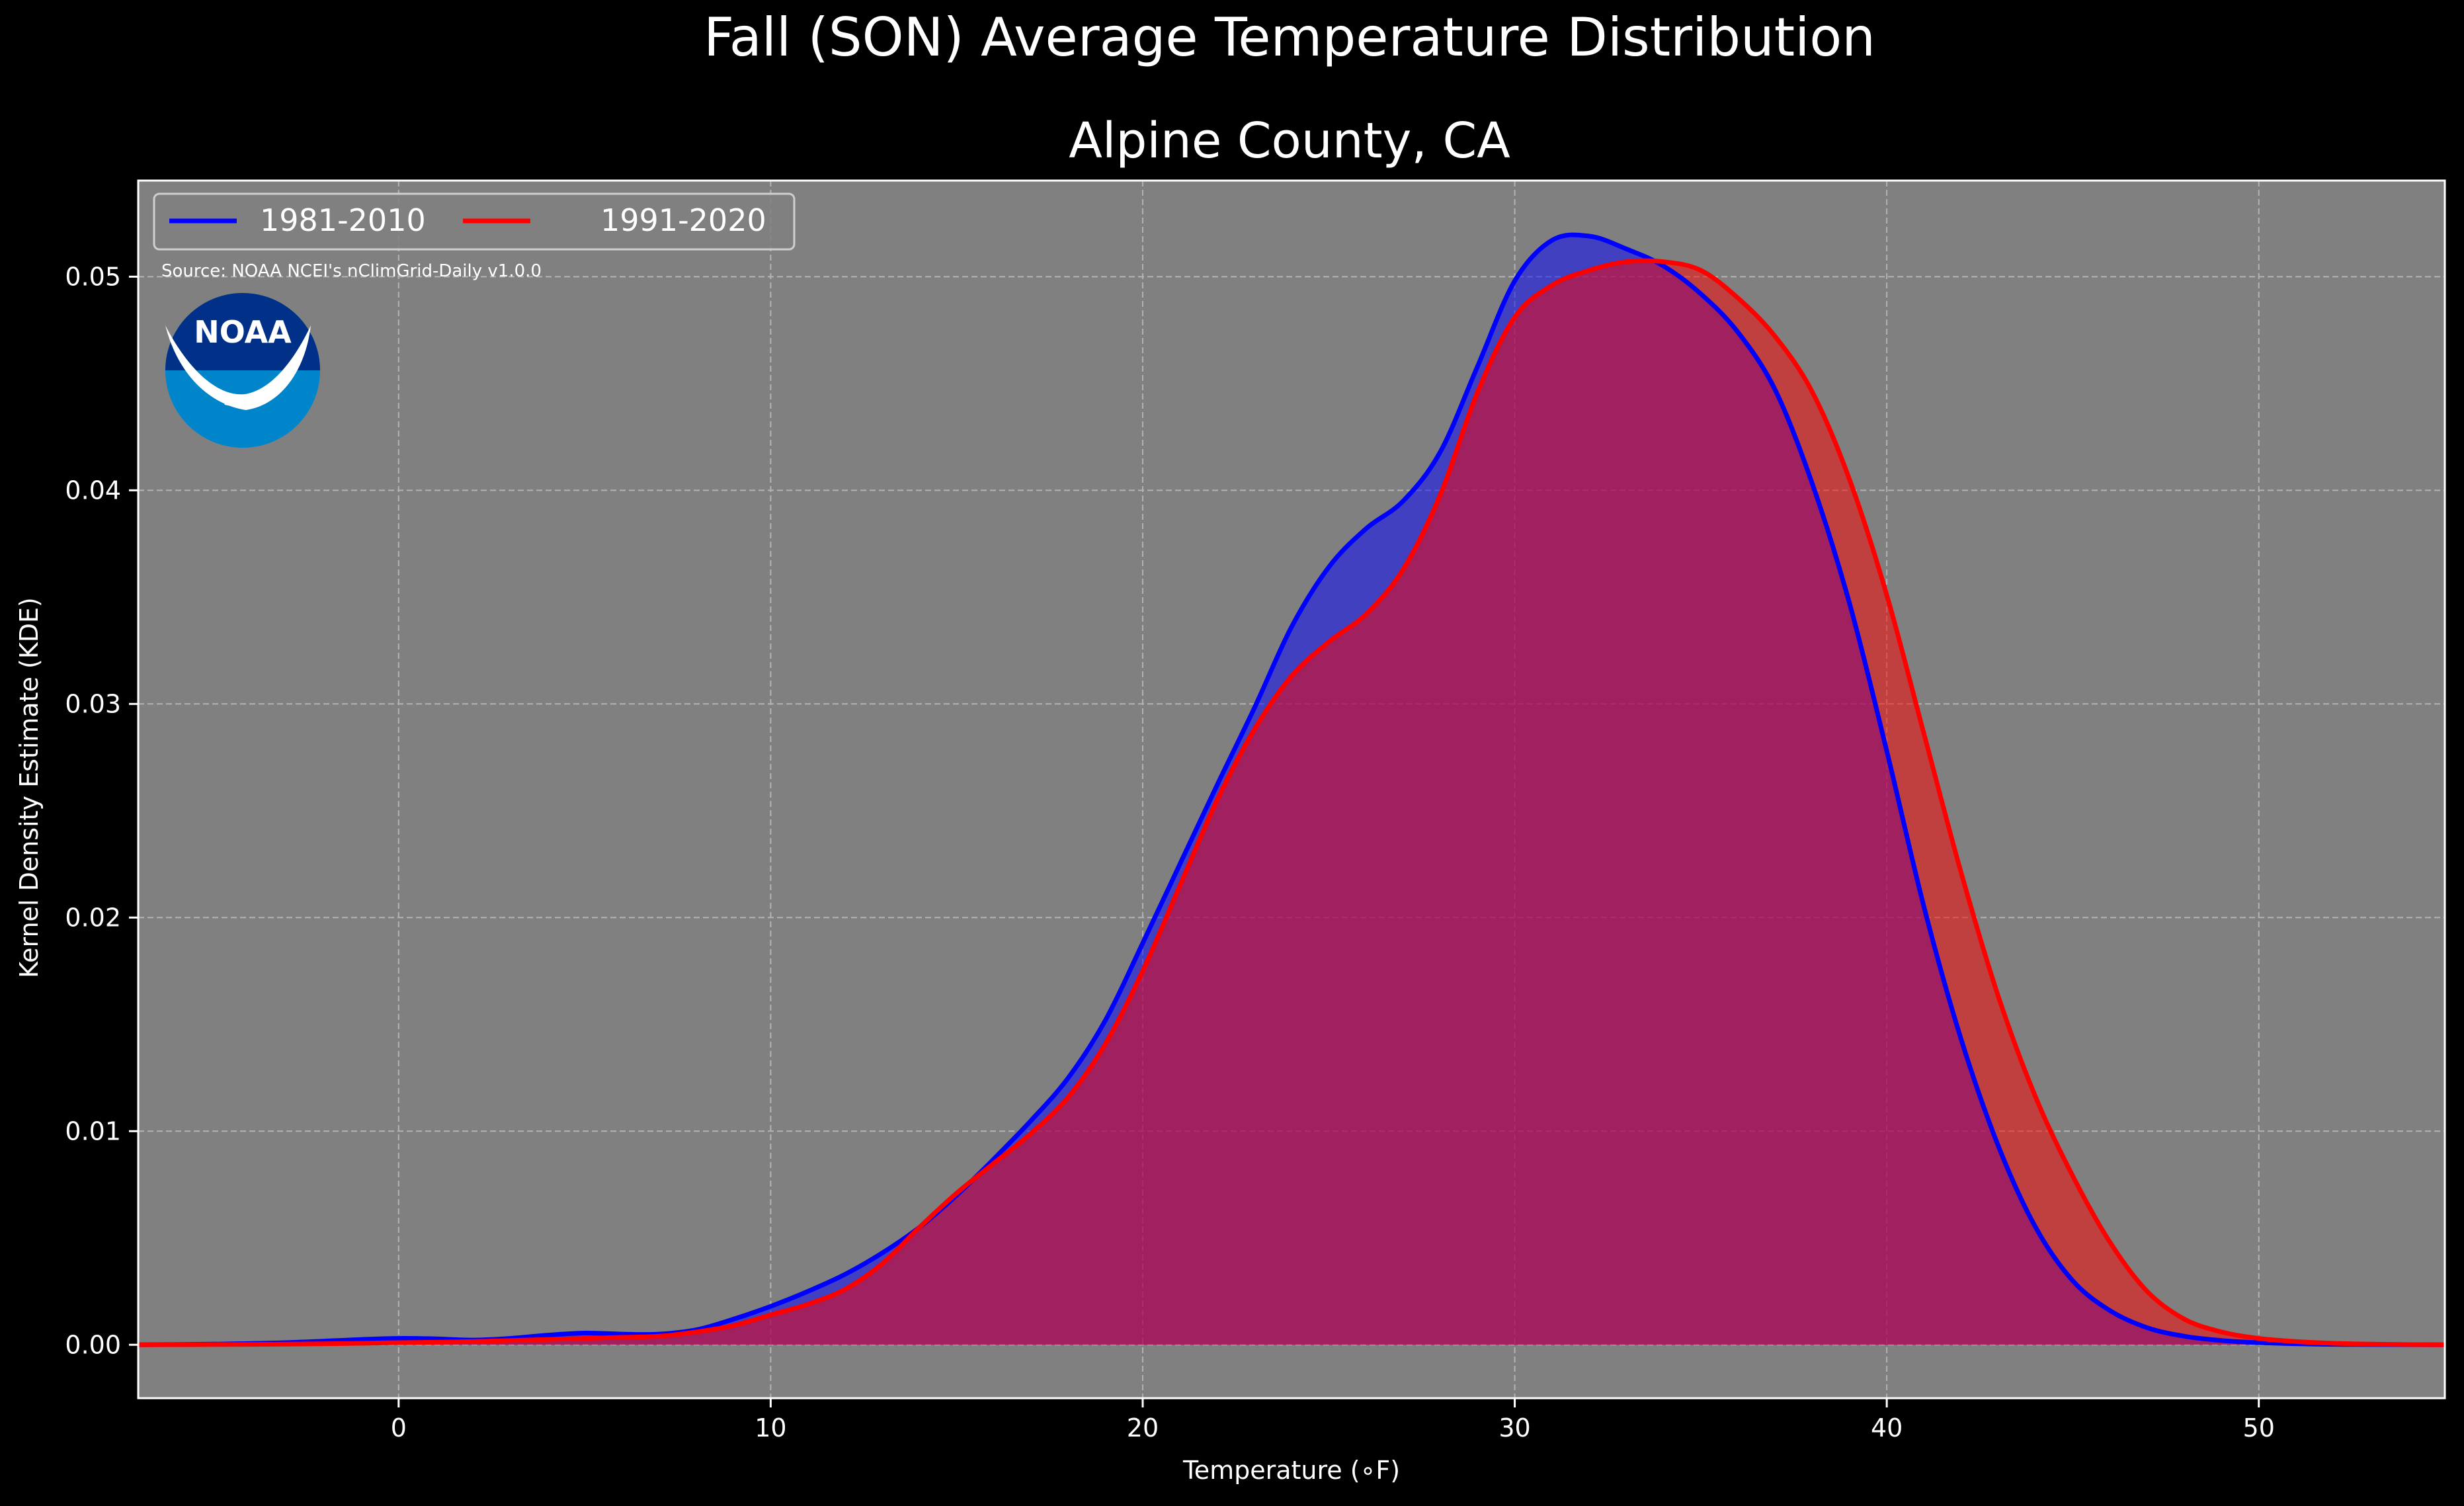 The image size is (2464, 1506). Describe the element at coordinates (475, 221) in the screenshot. I see `legend: 1981-2010 1991-2020` at that location.